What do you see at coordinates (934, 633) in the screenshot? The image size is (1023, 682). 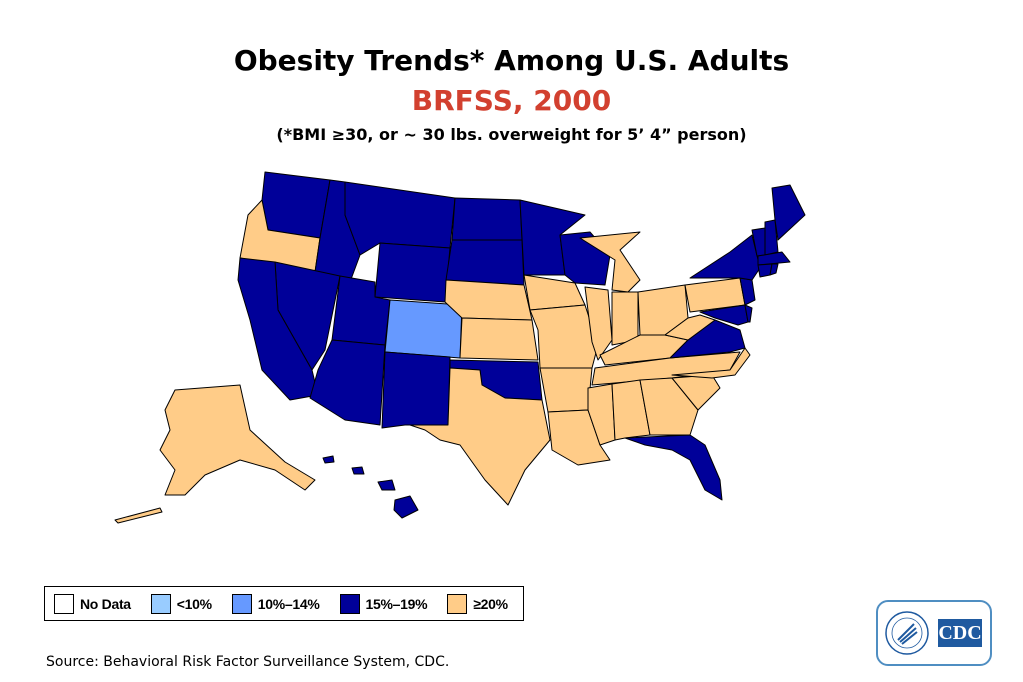 I see `cdc-logo: CDC` at bounding box center [934, 633].